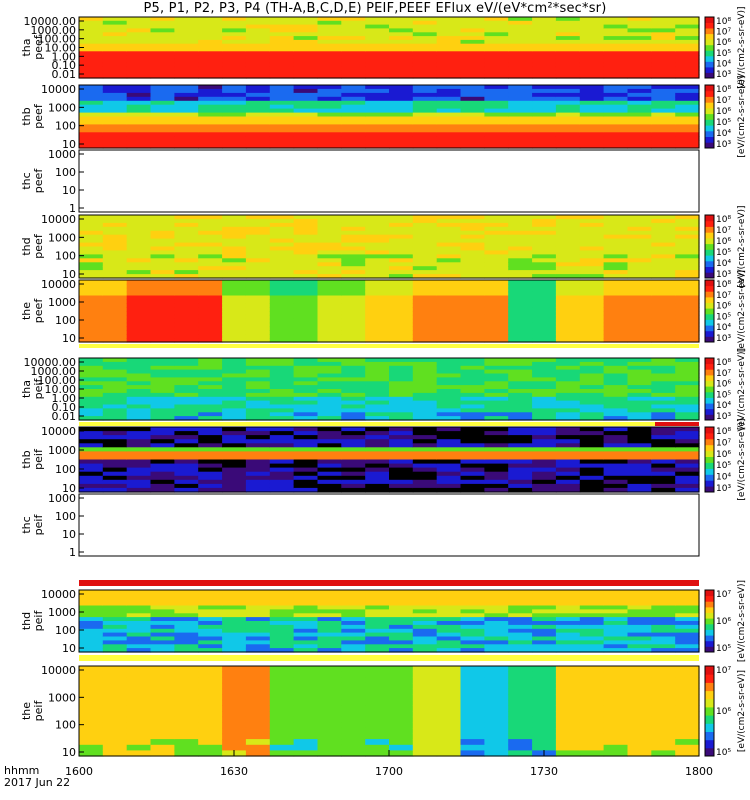 This screenshot has height=800, width=750. Describe the element at coordinates (723, 253) in the screenshot. I see `colorbar-tick-label: 10⁵` at that location.